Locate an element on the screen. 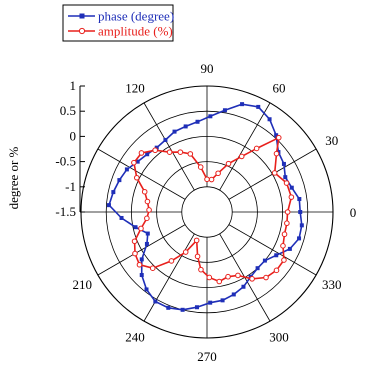 Image resolution: width=366 pixels, height=372 pixels. angle-tick-label: 330 is located at coordinates (332, 284).